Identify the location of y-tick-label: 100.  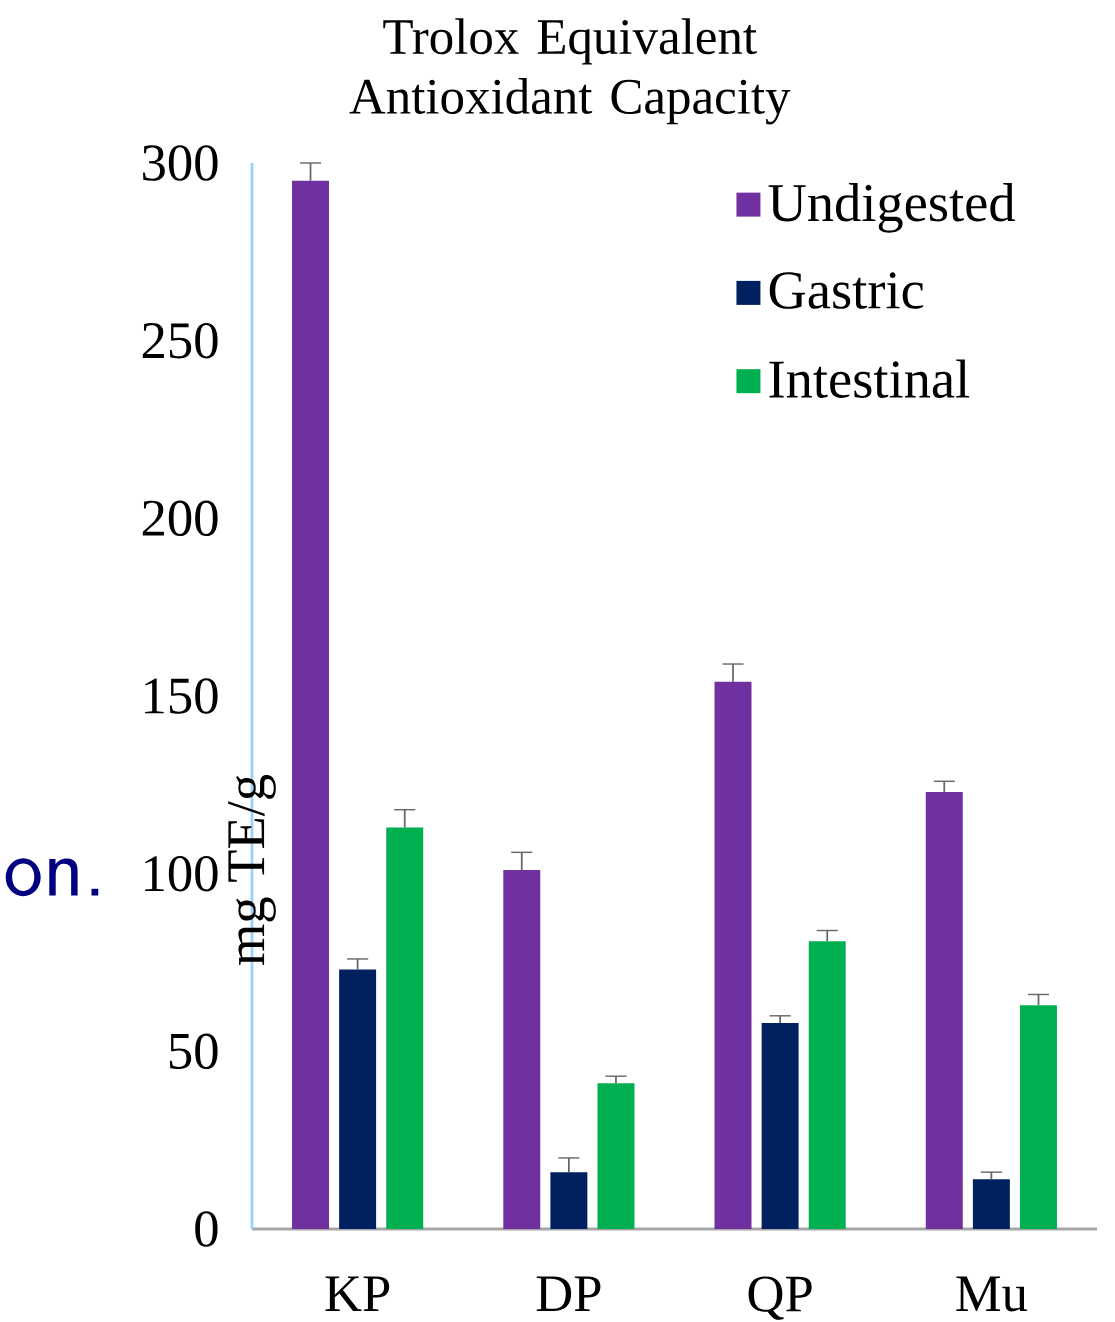
(181, 873).